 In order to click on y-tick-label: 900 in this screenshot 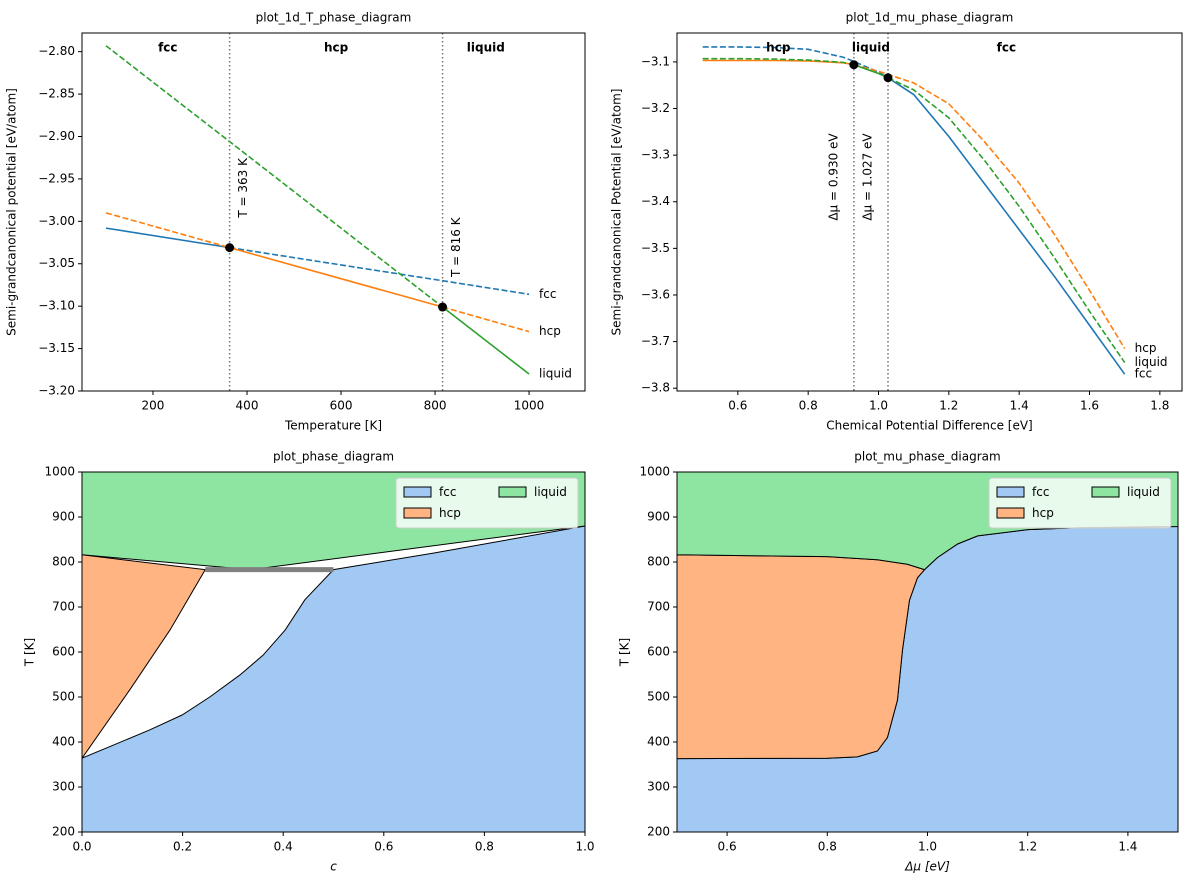, I will do `click(658, 517)`.